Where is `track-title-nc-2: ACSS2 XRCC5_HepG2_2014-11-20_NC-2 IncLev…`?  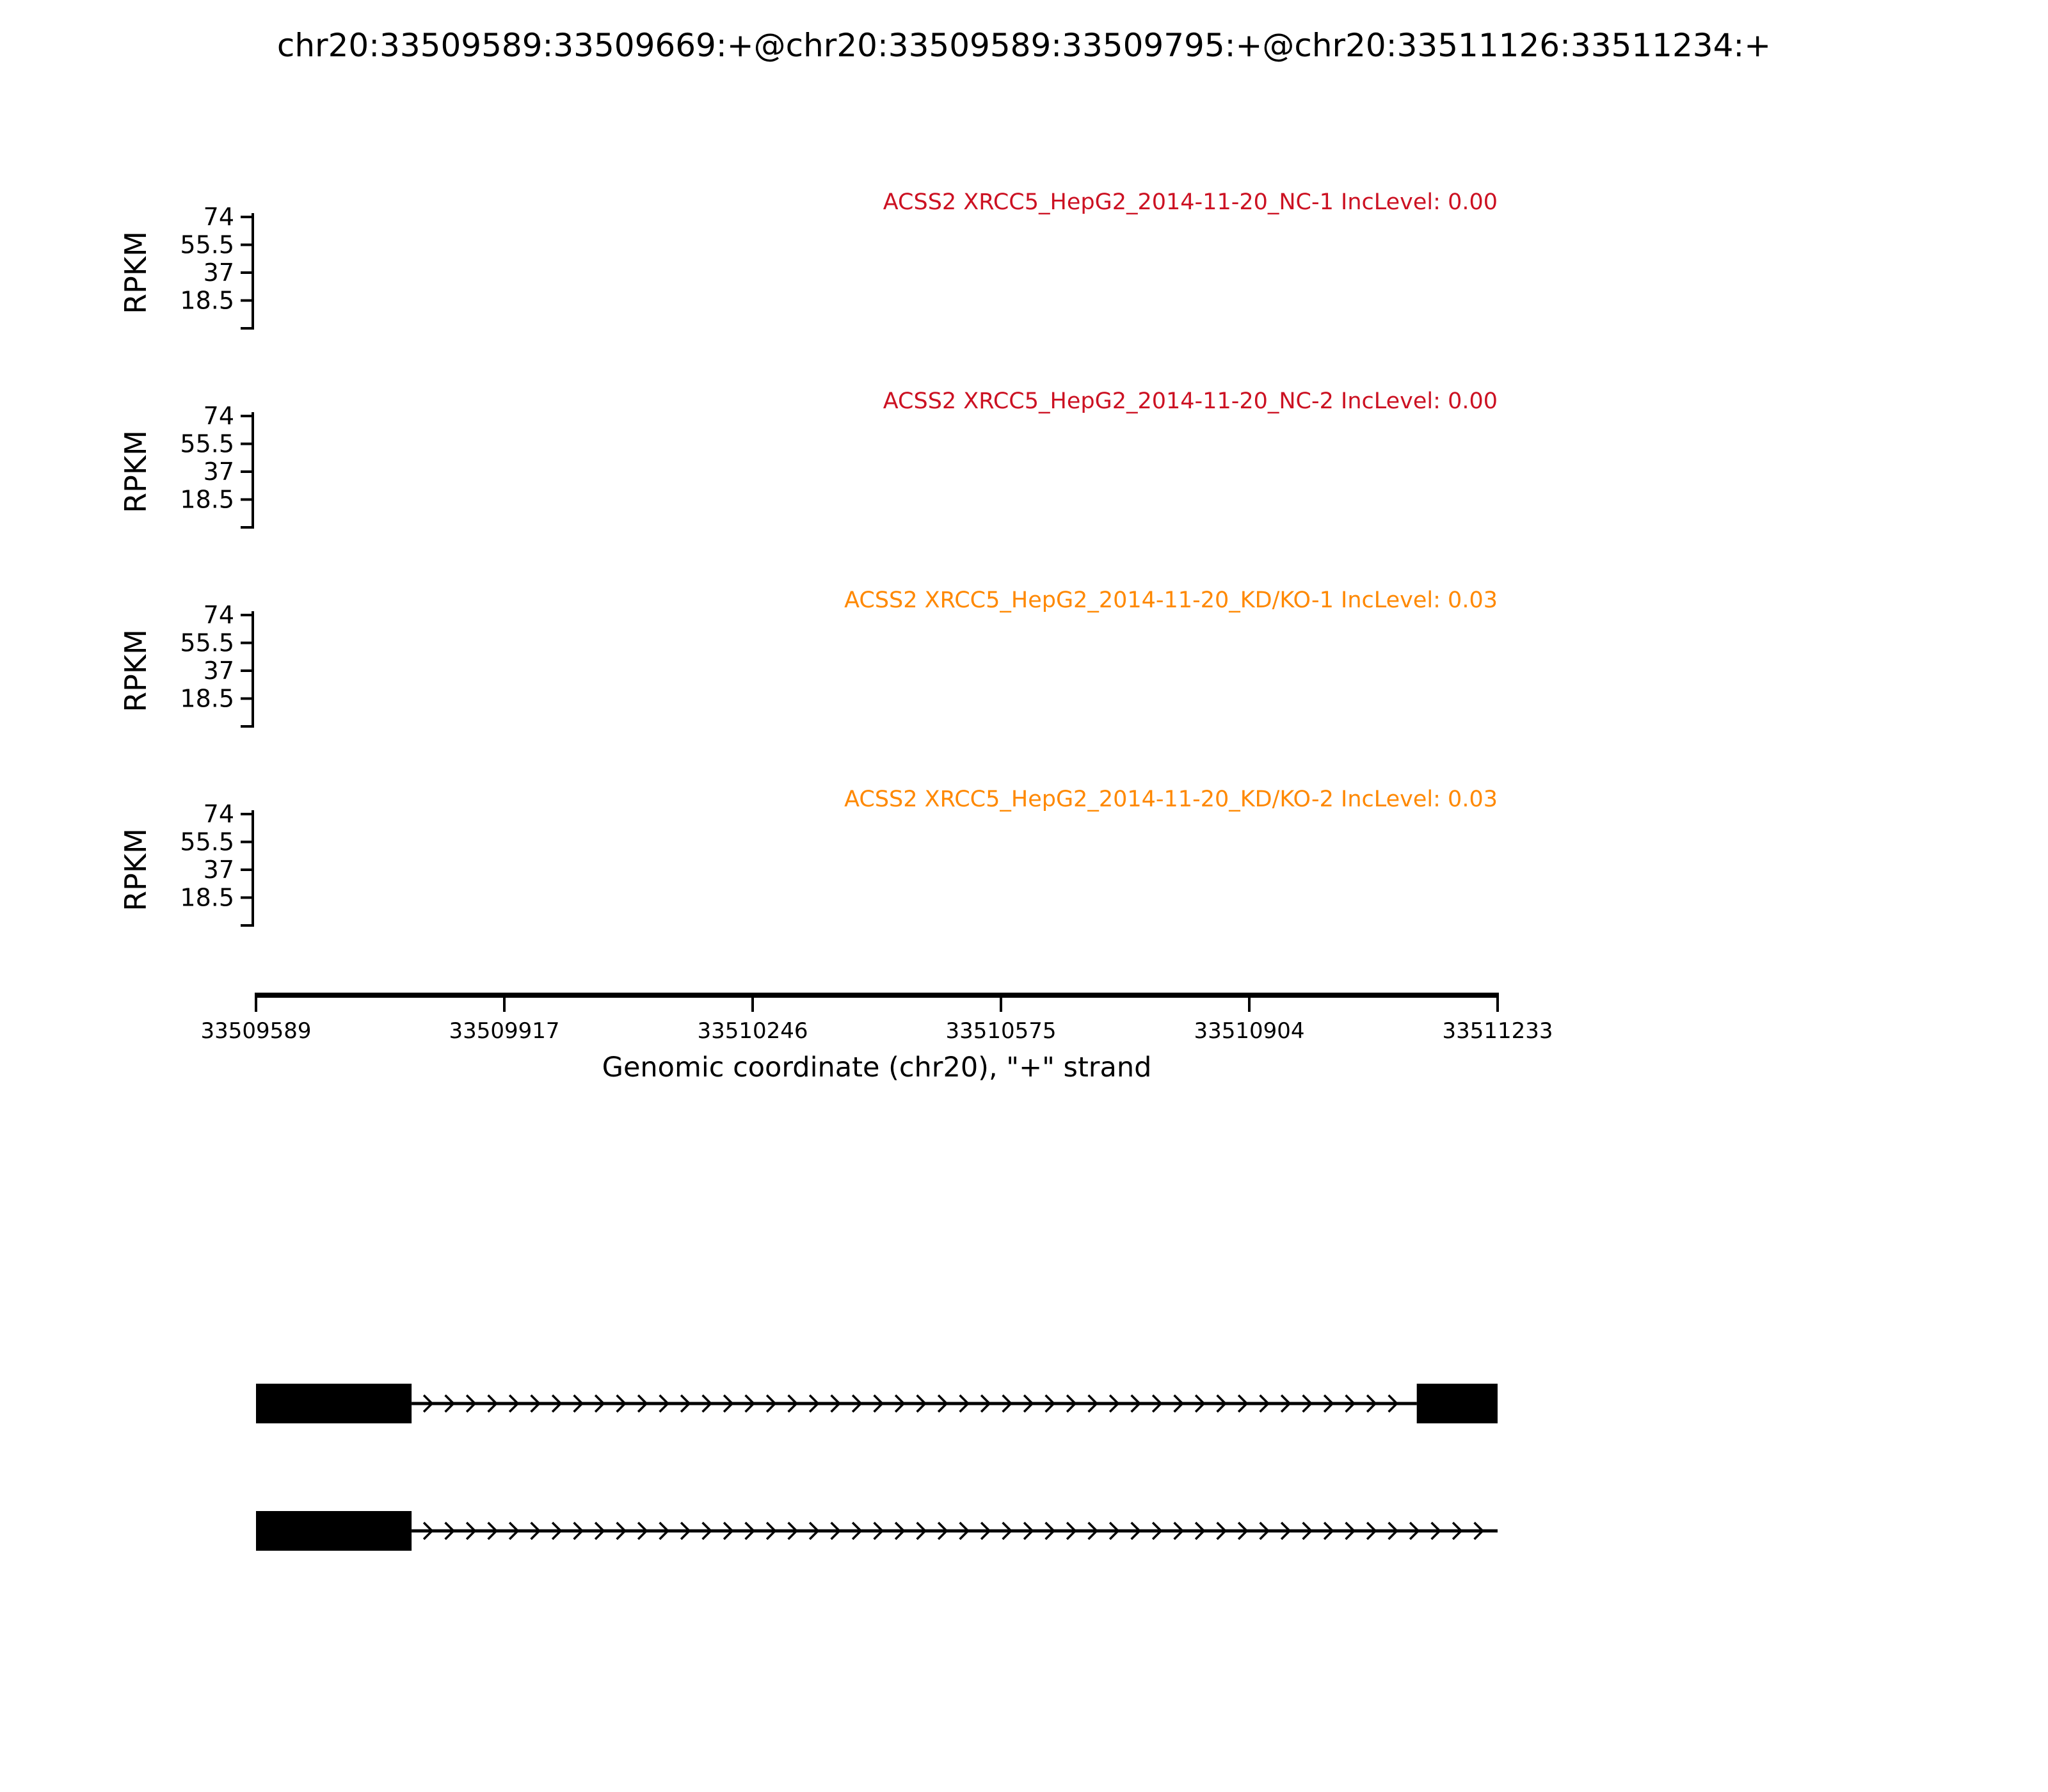 track-title-nc-2: ACSS2 XRCC5_HepG2_2014-11-20_NC-2 IncLev… is located at coordinates (1190, 401).